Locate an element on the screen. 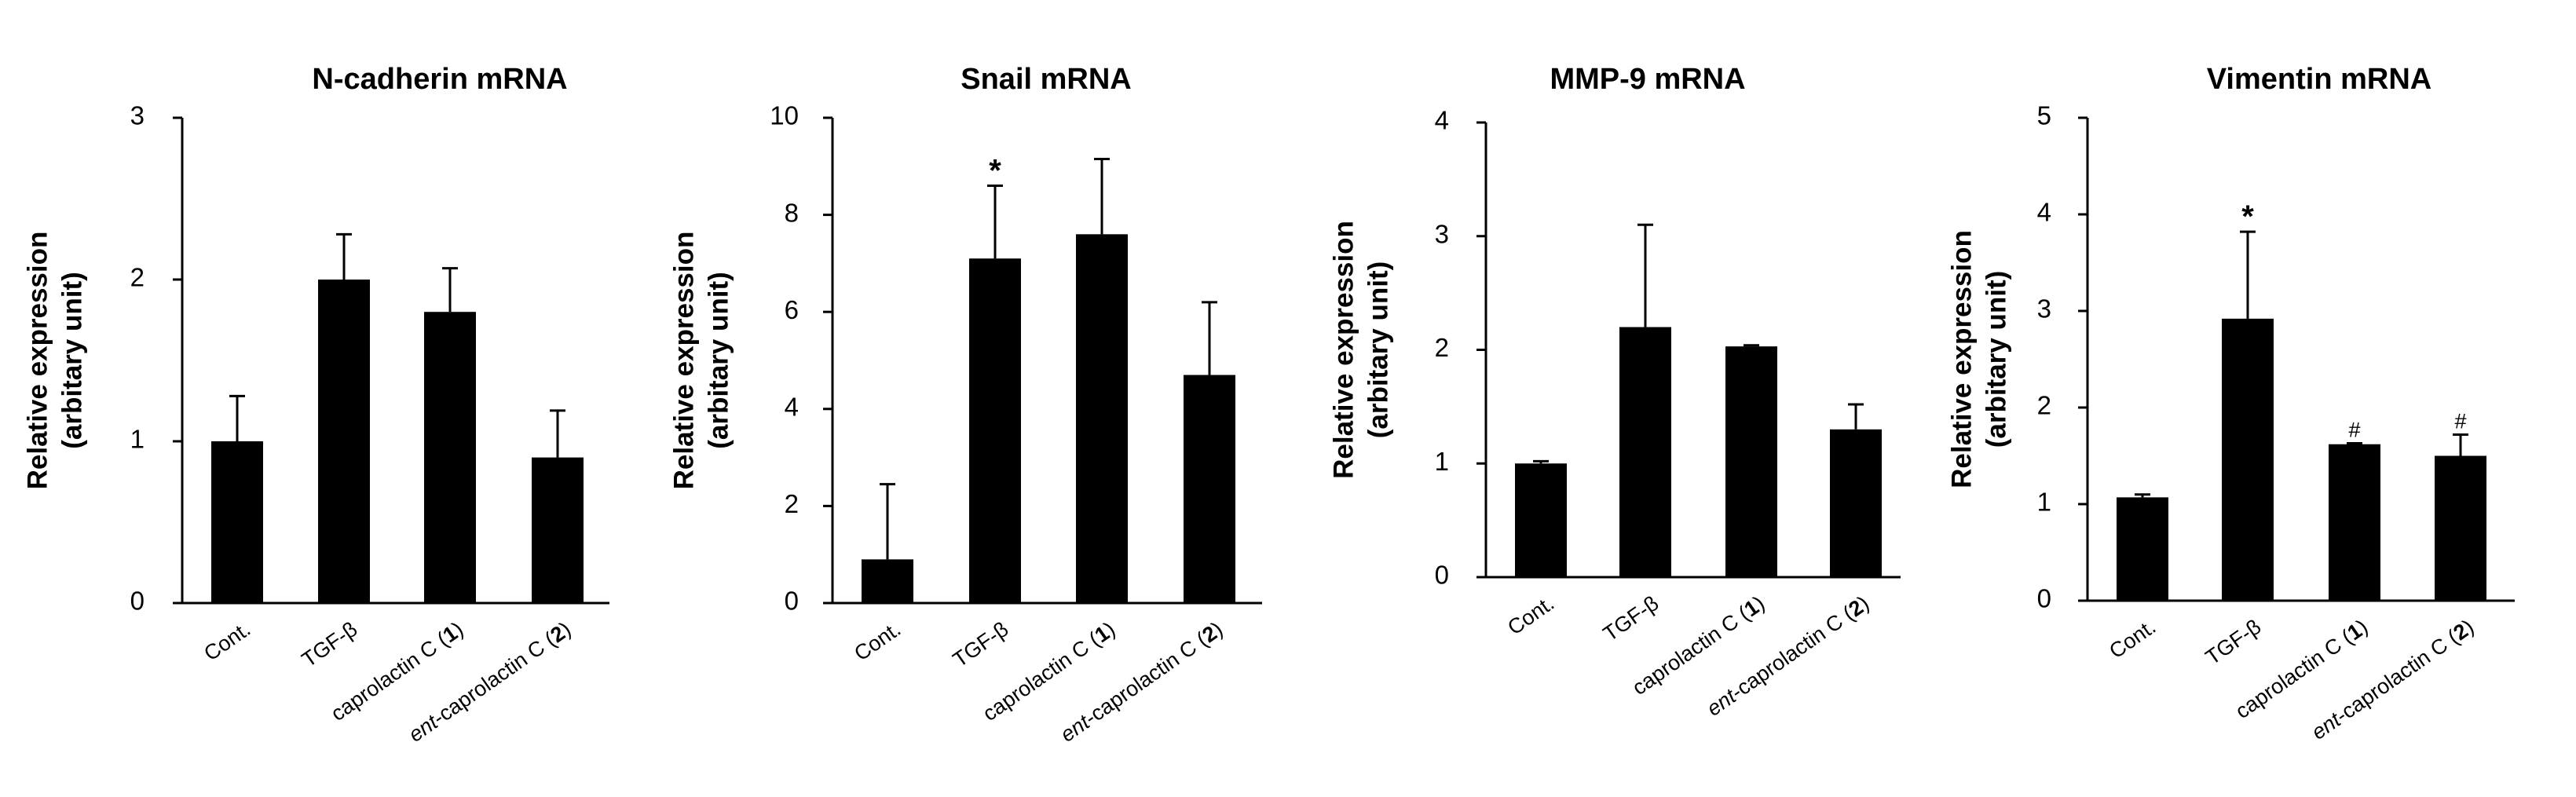 The image size is (2576, 797). y-tick-label: 10 is located at coordinates (785, 115).